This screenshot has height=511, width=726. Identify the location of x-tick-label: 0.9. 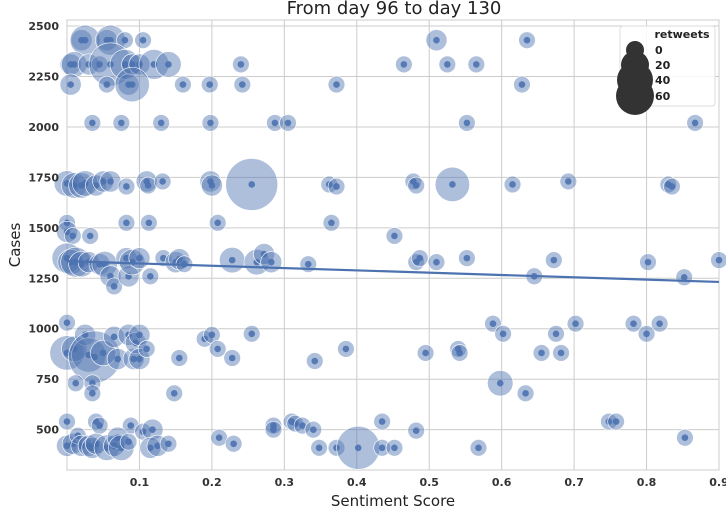
(717, 482).